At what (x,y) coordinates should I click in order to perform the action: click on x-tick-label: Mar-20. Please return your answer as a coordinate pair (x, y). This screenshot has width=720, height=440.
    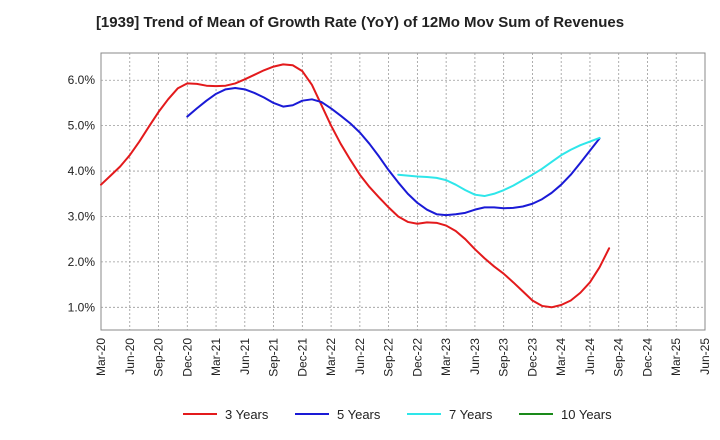
    Looking at the image, I should click on (101, 357).